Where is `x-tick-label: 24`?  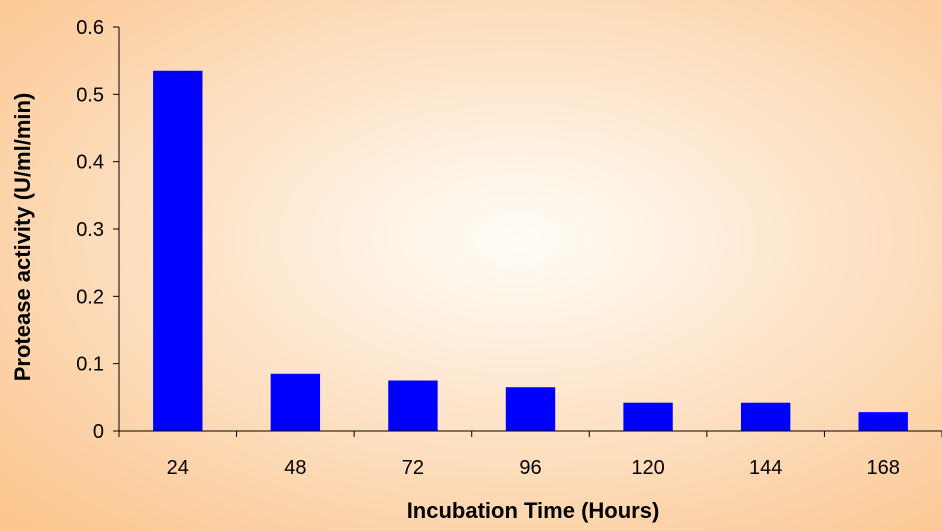
x-tick-label: 24 is located at coordinates (178, 468).